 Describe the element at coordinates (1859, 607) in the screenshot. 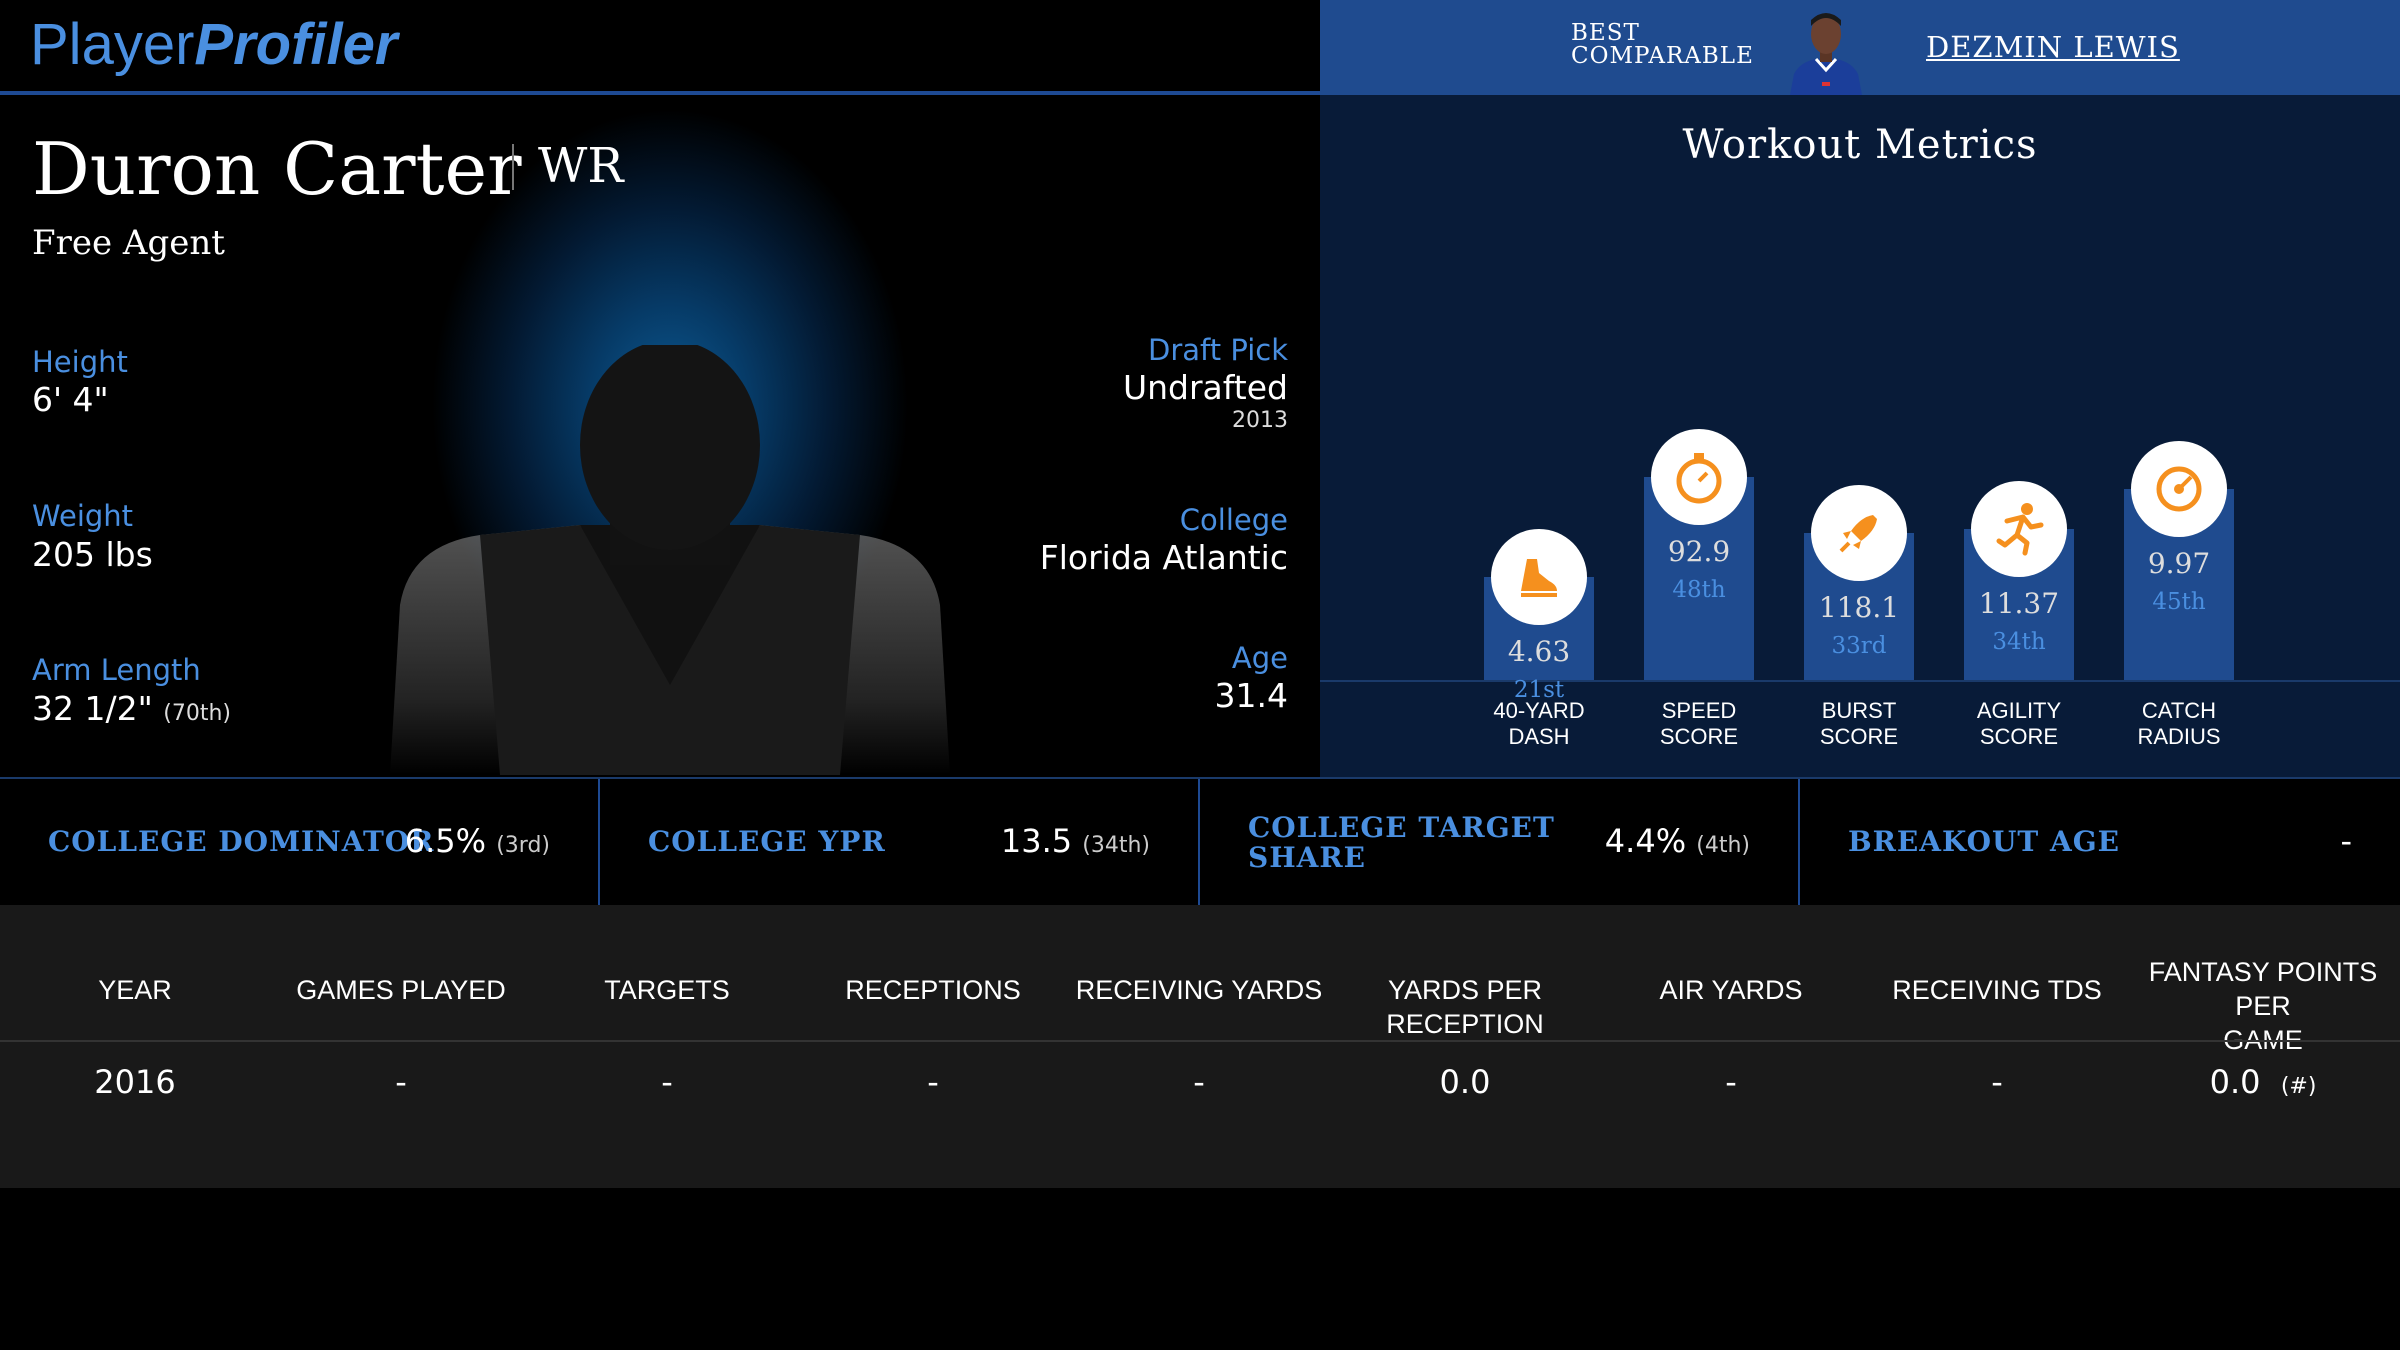

I see `workout-metric-value: 118.1` at that location.